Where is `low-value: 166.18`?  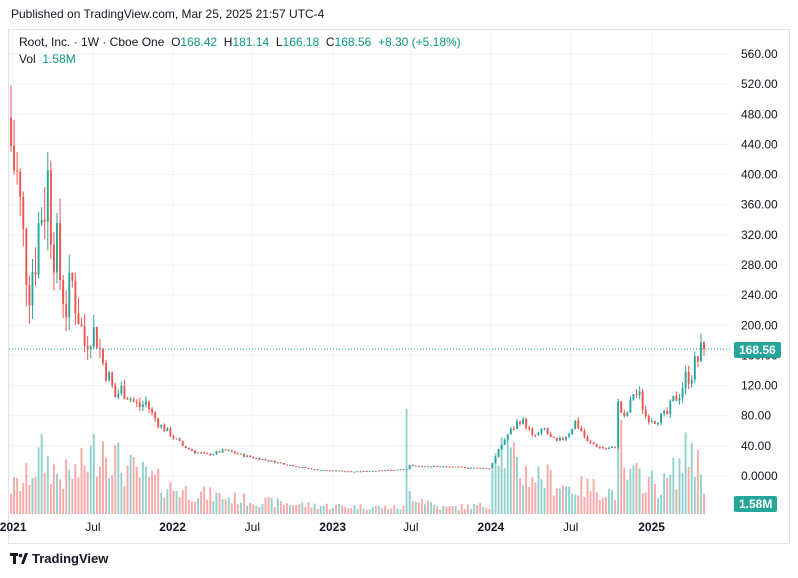
low-value: 166.18 is located at coordinates (301, 42).